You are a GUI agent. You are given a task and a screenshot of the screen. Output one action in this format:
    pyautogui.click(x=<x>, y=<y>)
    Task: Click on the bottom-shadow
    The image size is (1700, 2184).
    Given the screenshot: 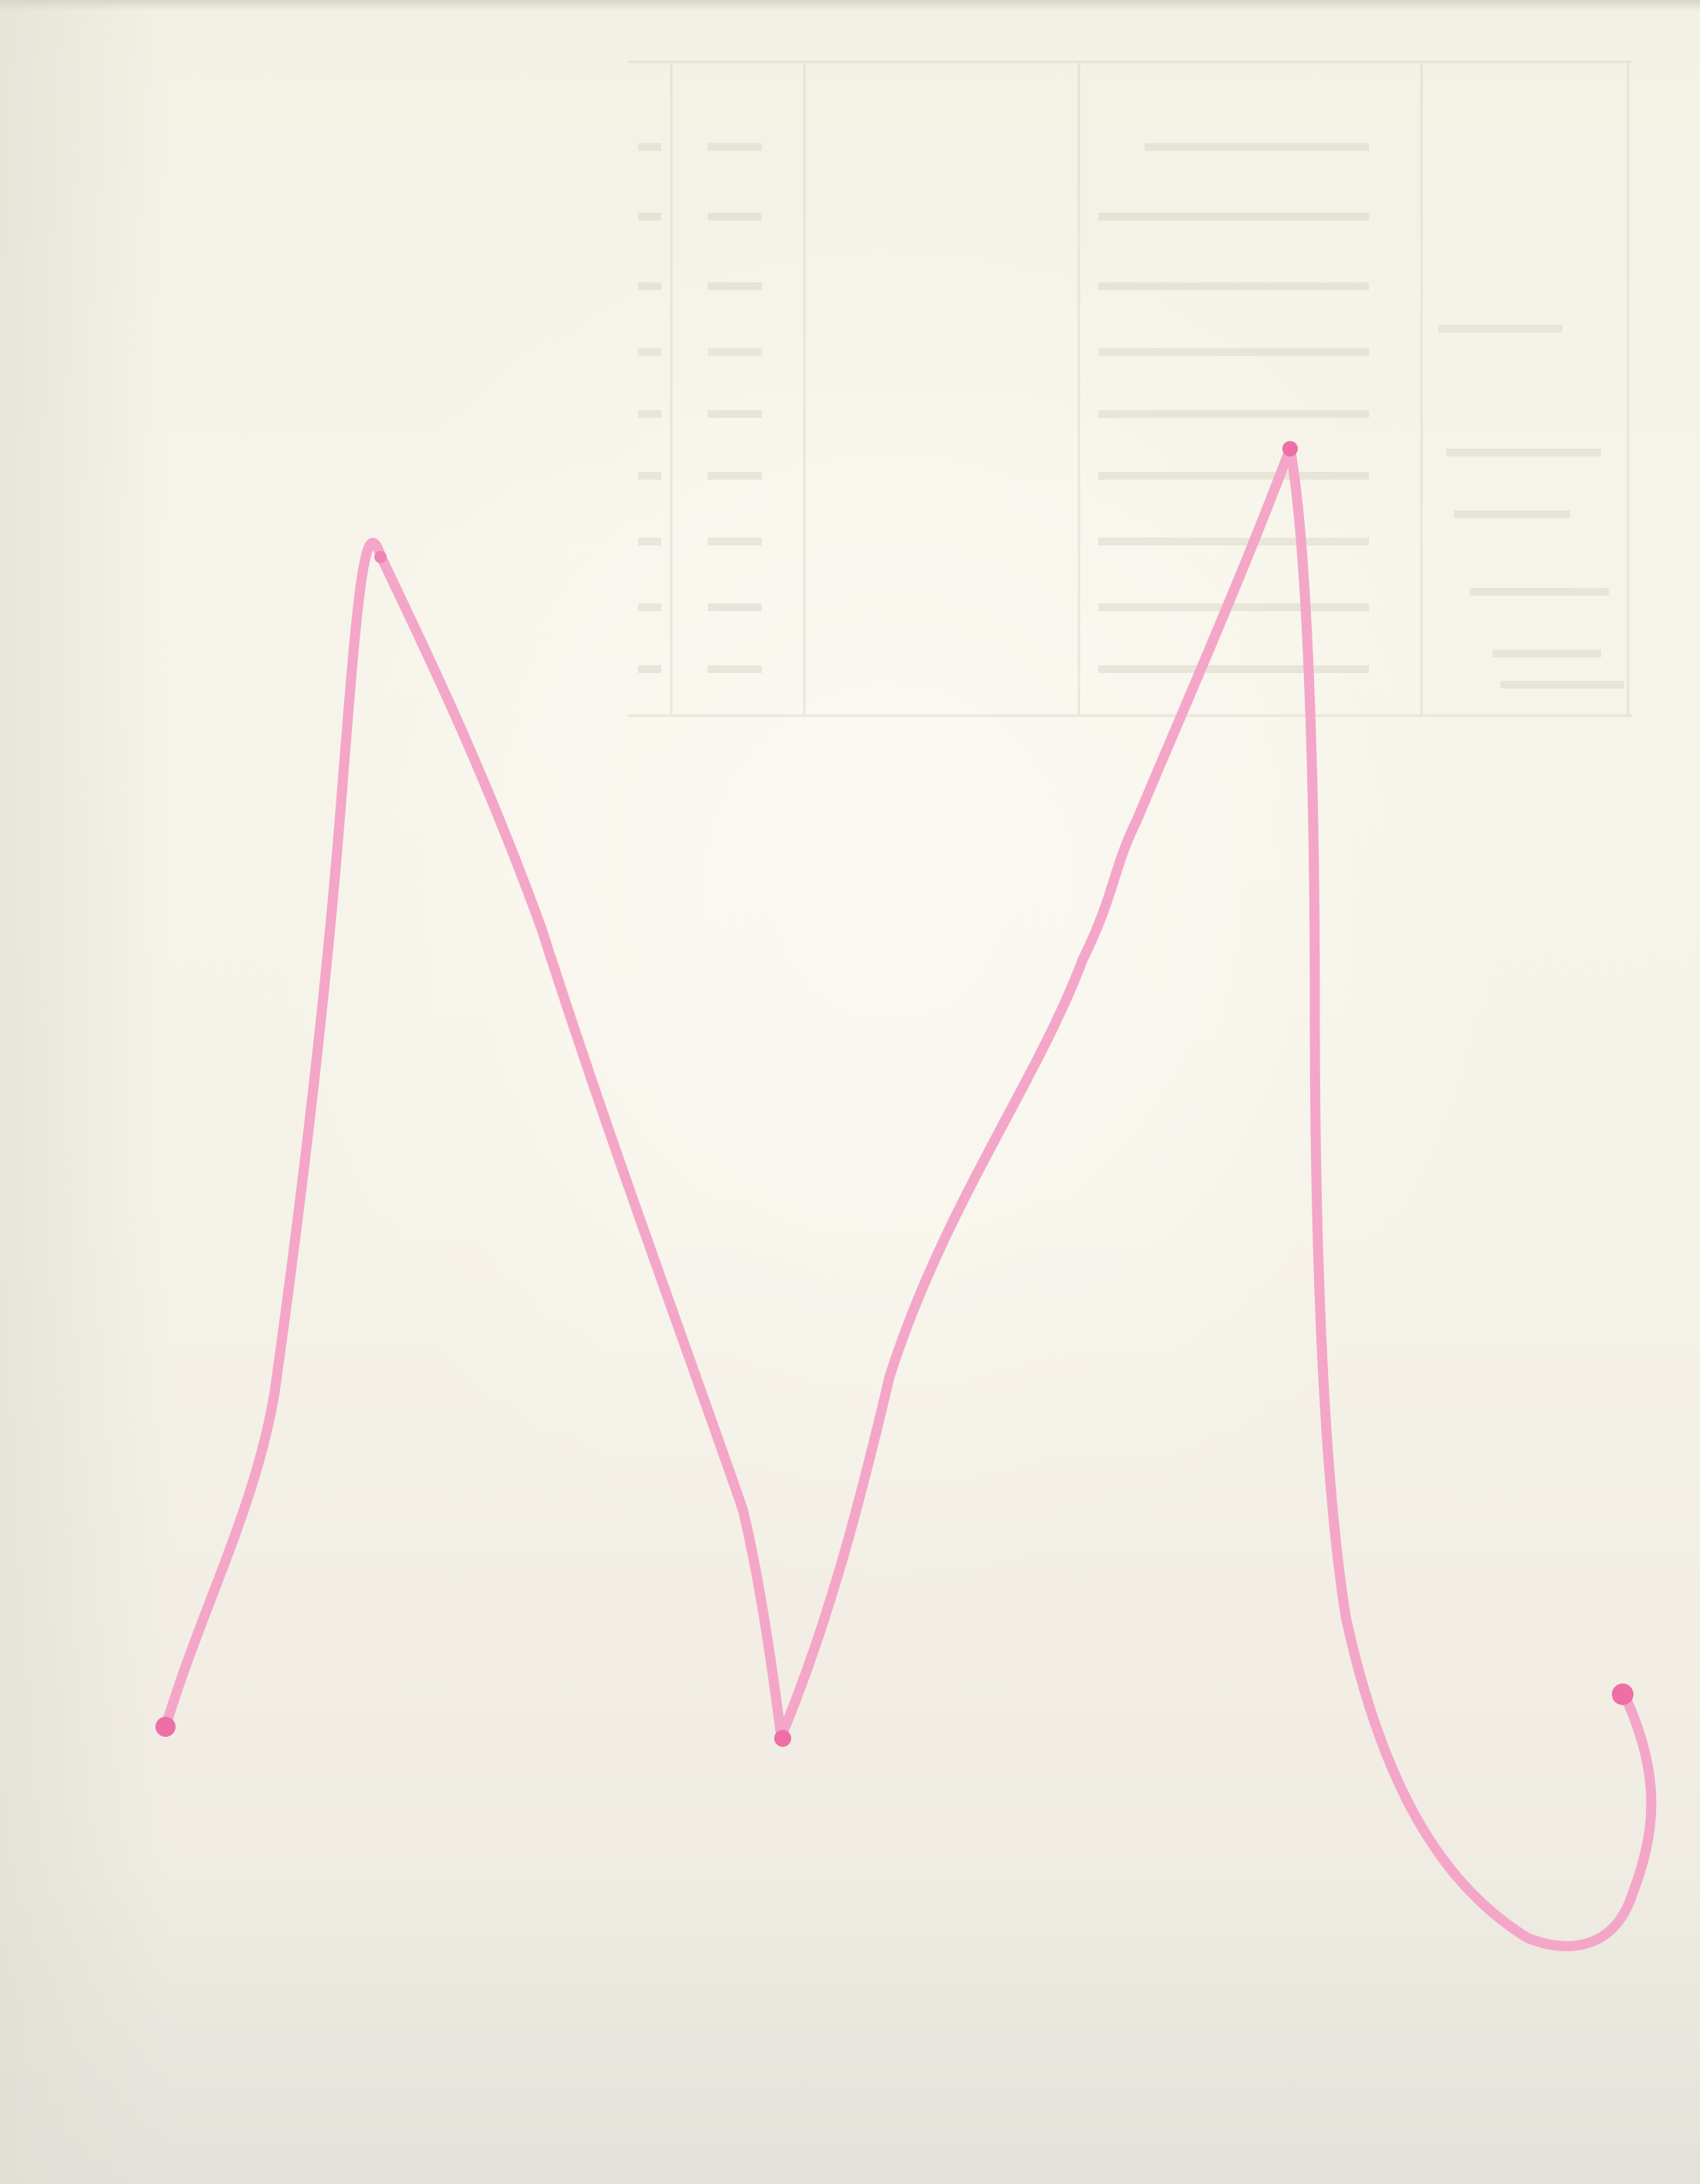 What is the action you would take?
    pyautogui.click(x=850, y=2022)
    